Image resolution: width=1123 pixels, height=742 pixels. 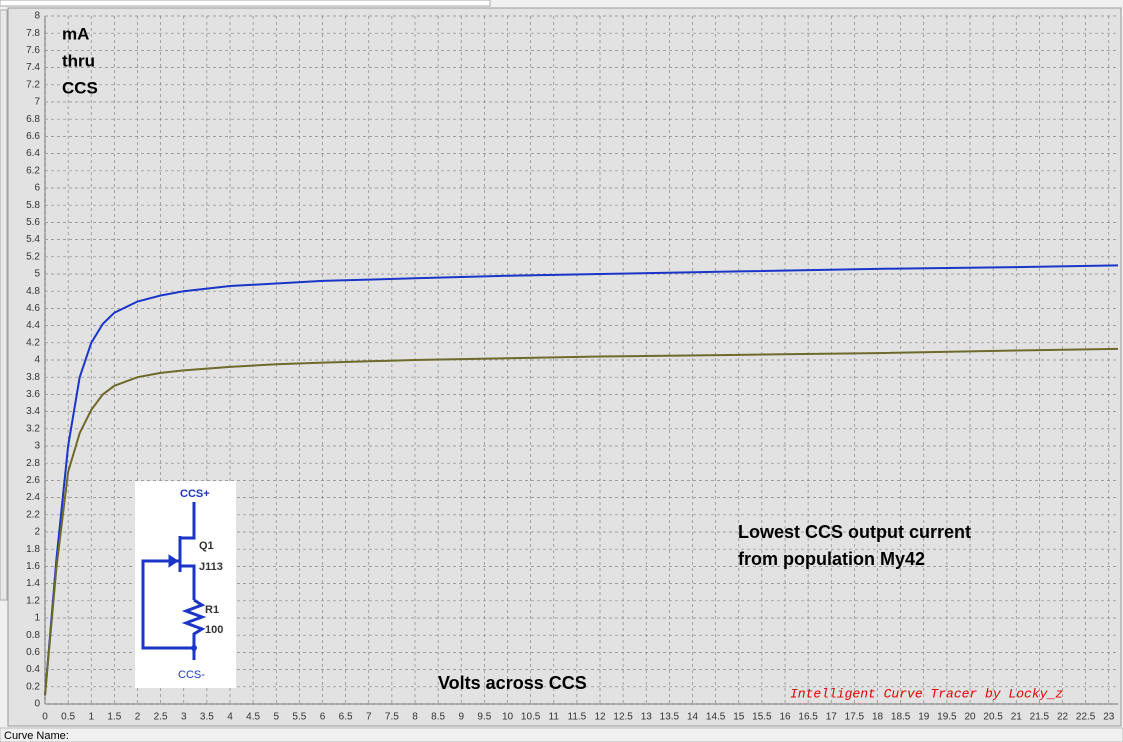 What do you see at coordinates (878, 717) in the screenshot?
I see `x-tick-label: 18` at bounding box center [878, 717].